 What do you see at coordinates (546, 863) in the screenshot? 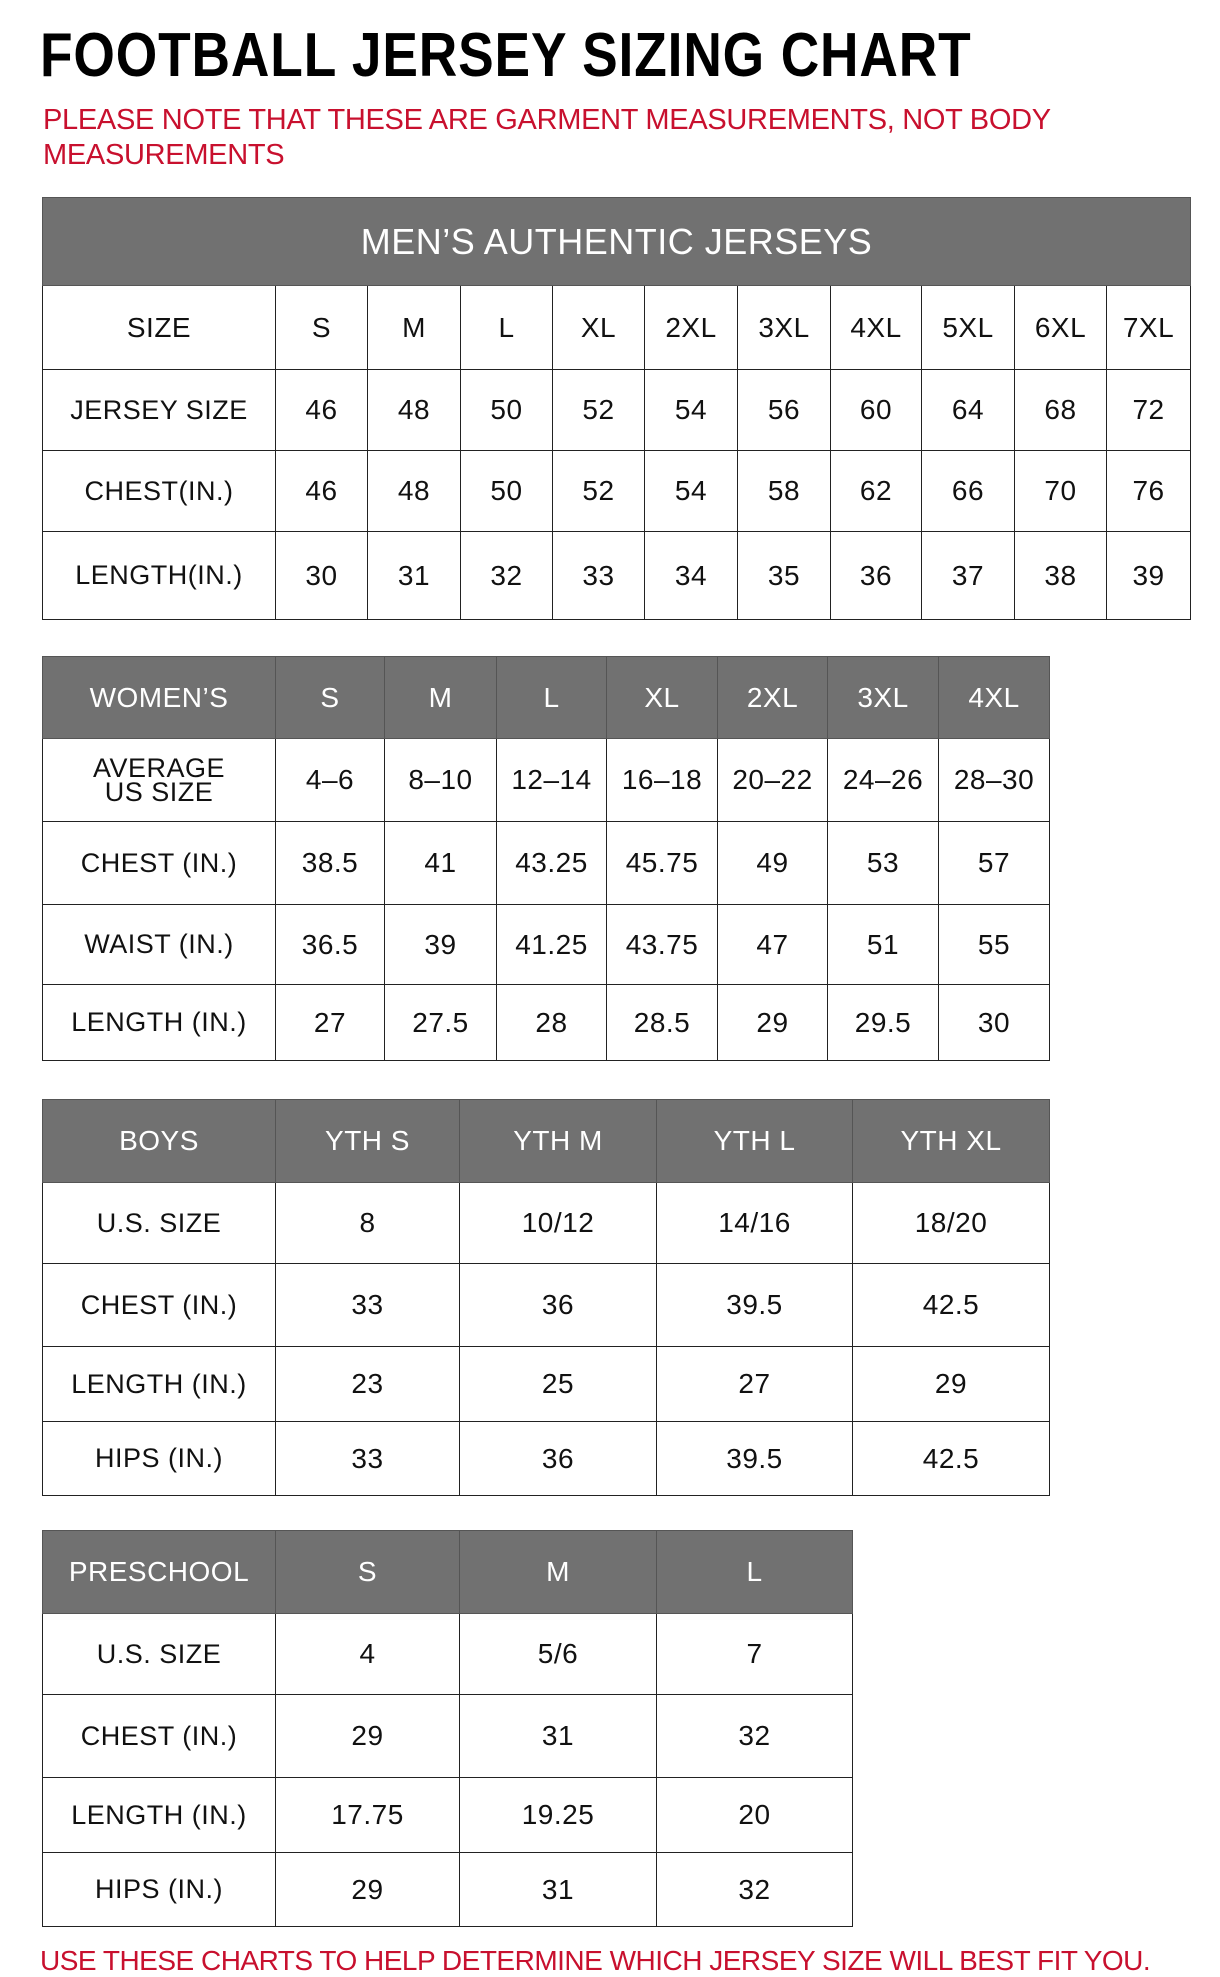
I see `table-row: CHEST (IN.) 38.5 41 43.25 45.75 49 53 57` at bounding box center [546, 863].